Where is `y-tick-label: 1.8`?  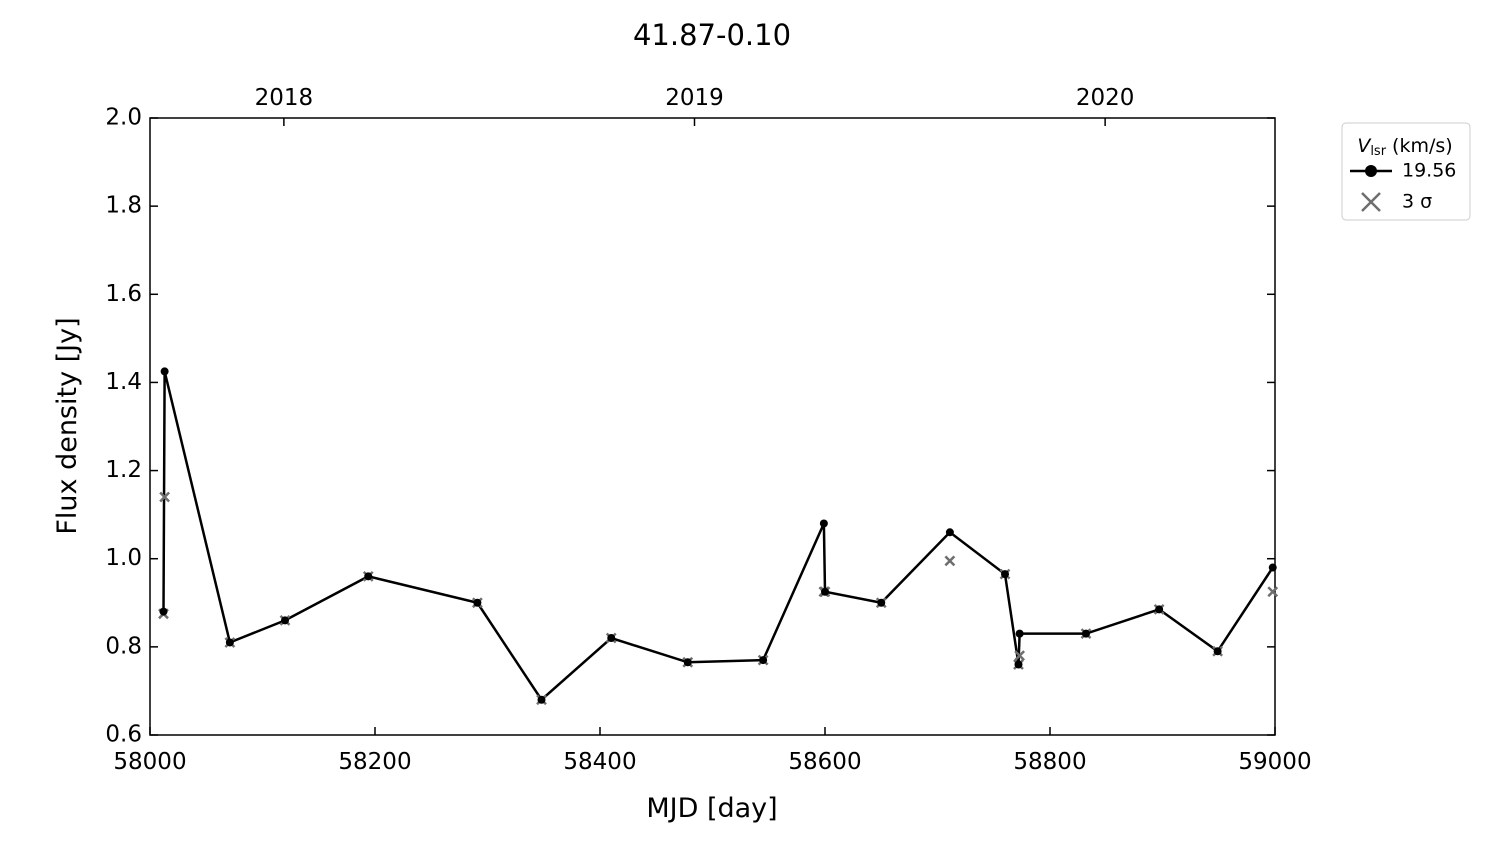
y-tick-label: 1.8 is located at coordinates (123, 206).